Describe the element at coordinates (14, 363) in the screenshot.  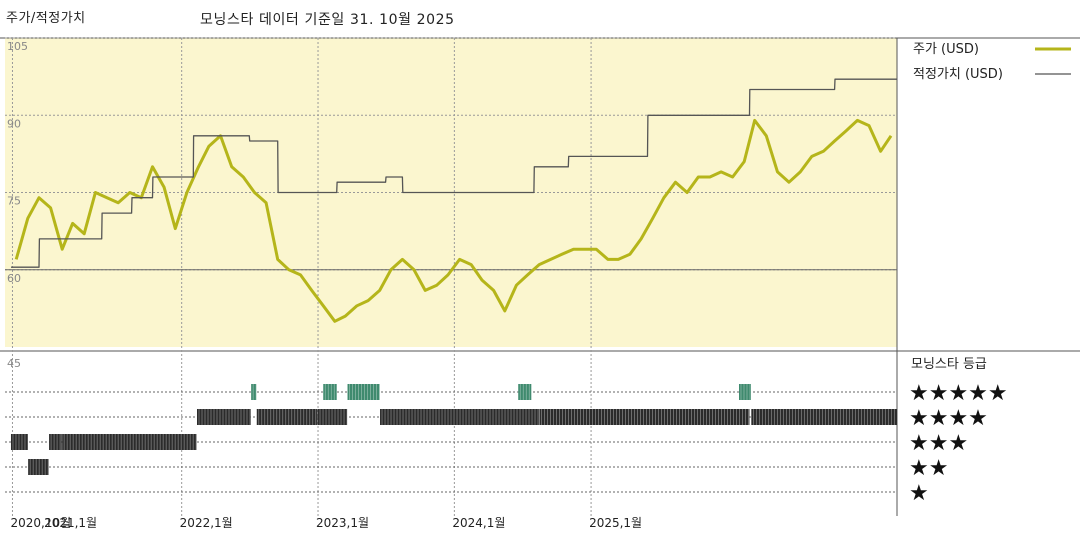
I see `y-tick-label: 45` at that location.